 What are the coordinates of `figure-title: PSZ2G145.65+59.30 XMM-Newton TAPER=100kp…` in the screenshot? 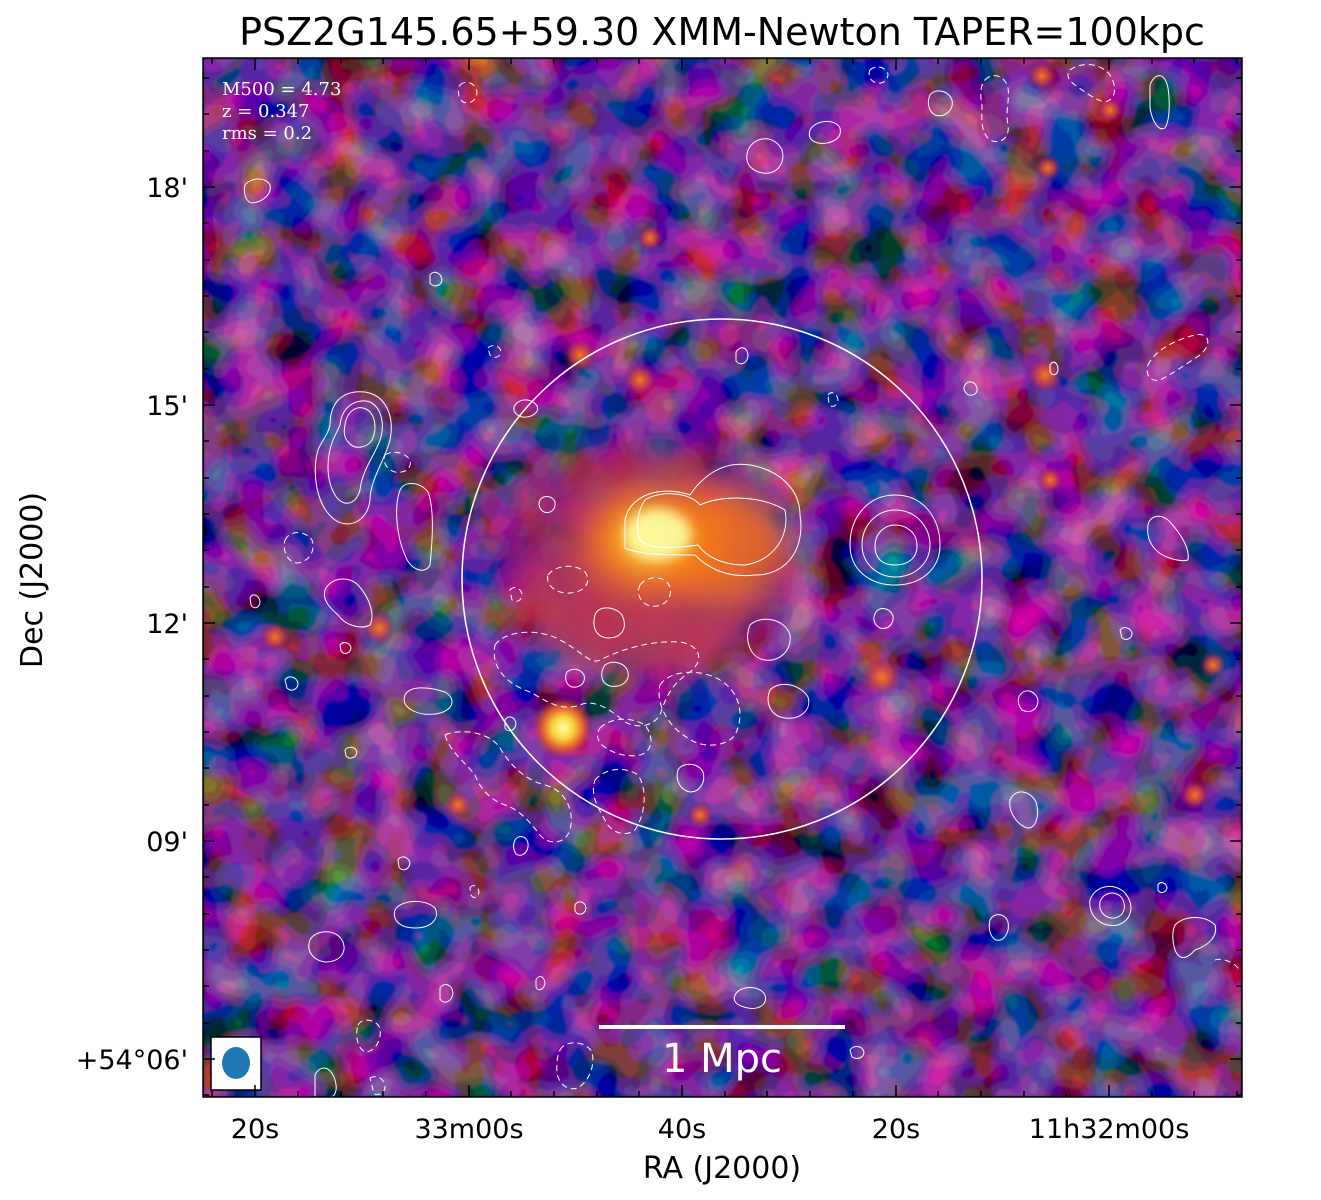 It's located at (722, 32).